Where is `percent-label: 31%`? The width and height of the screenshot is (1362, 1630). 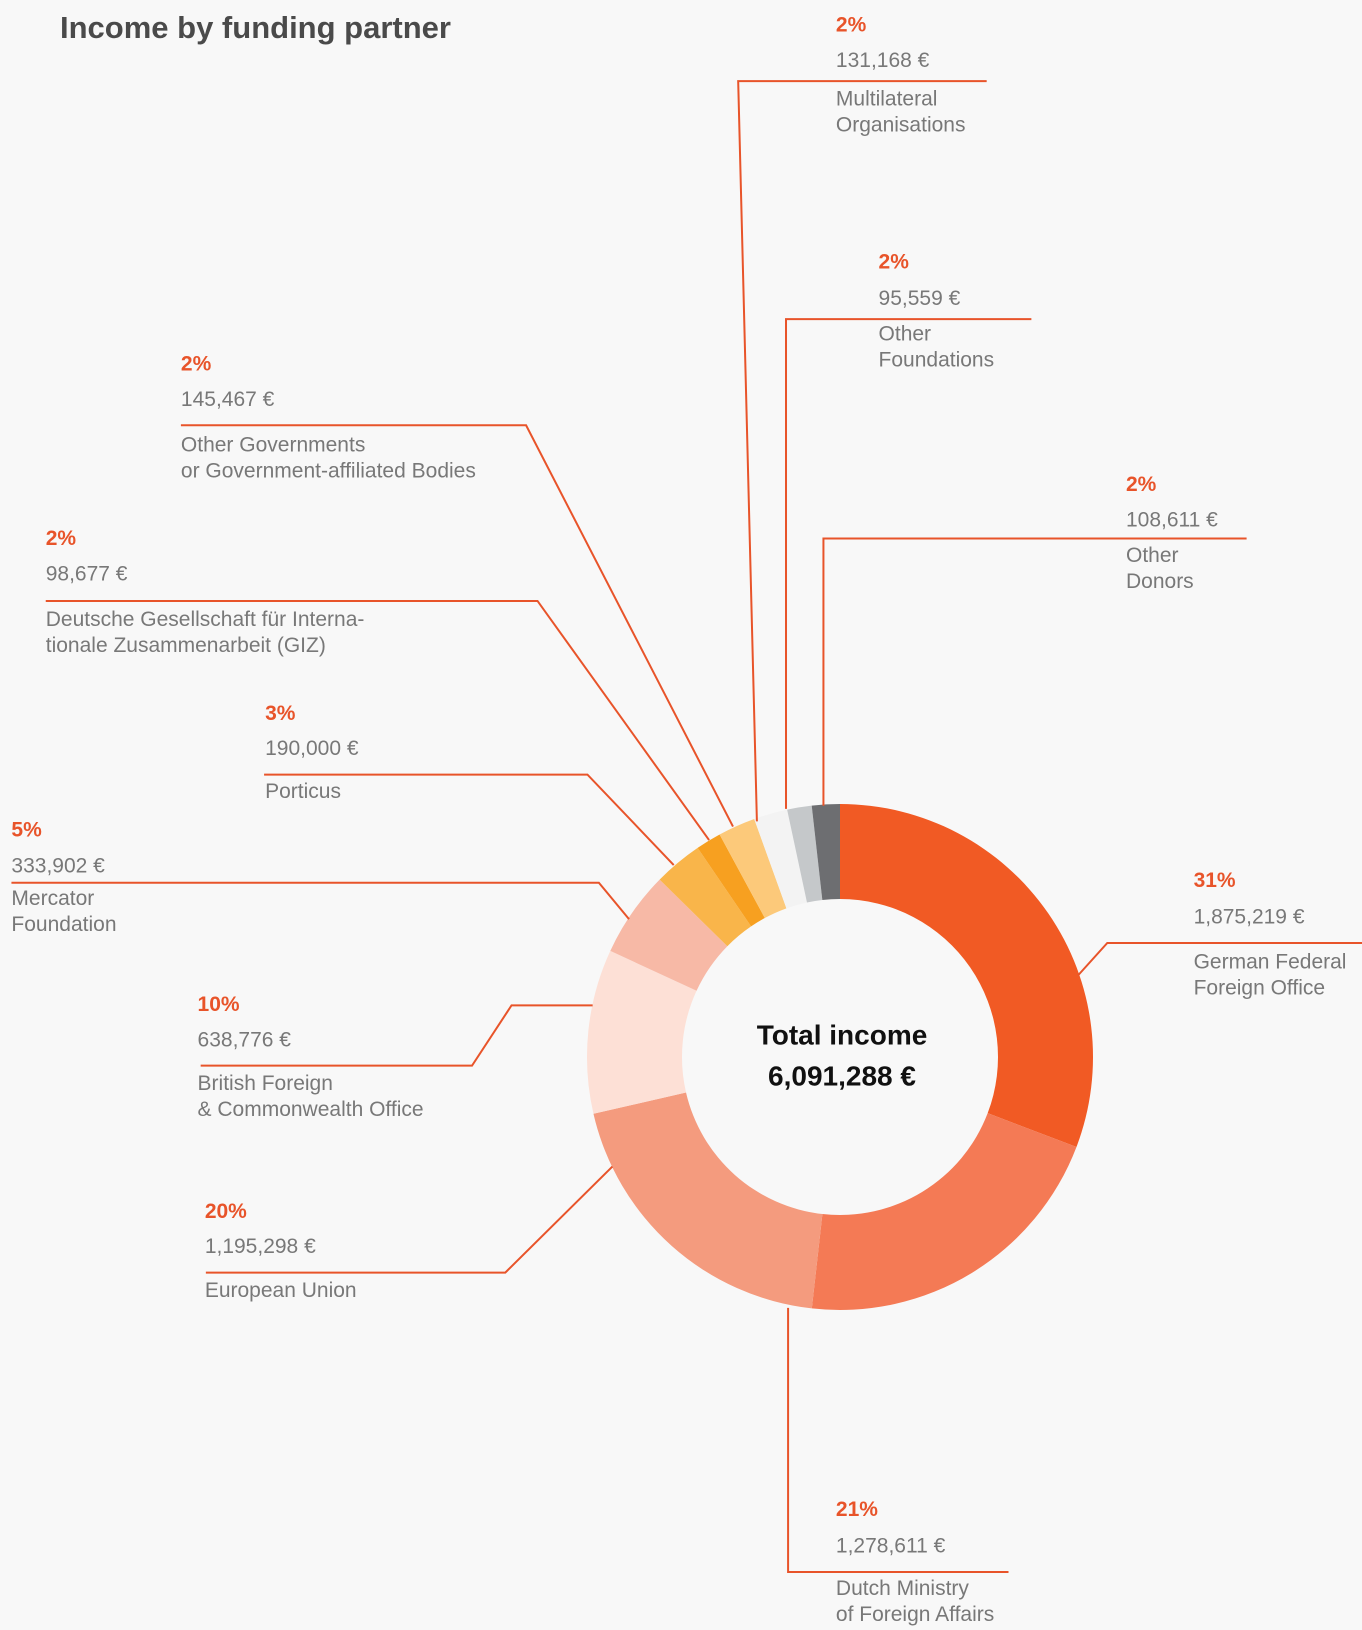 percent-label: 31% is located at coordinates (1215, 880).